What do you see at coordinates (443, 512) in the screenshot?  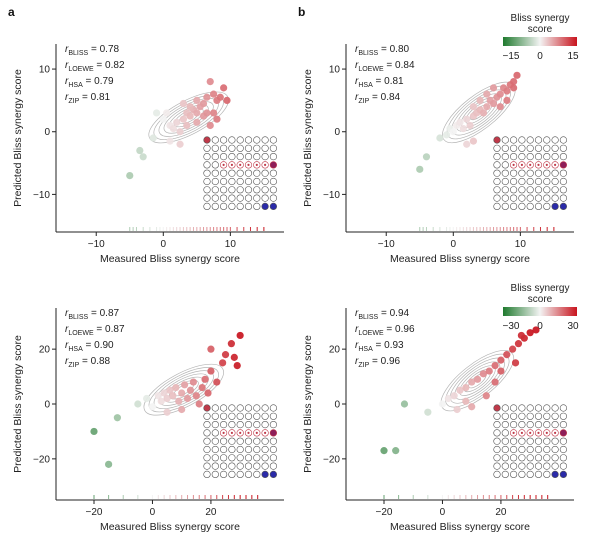 I see `x-tick-label: 0` at bounding box center [443, 512].